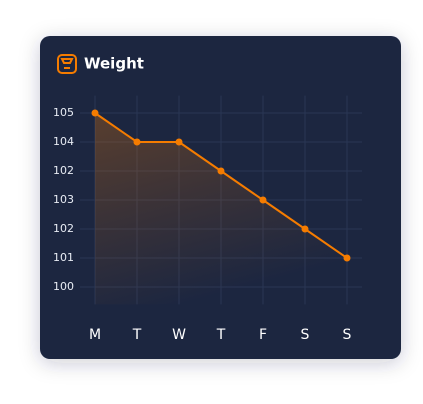 The width and height of the screenshot is (423, 404). What do you see at coordinates (63, 286) in the screenshot?
I see `y-tick-label: 100` at bounding box center [63, 286].